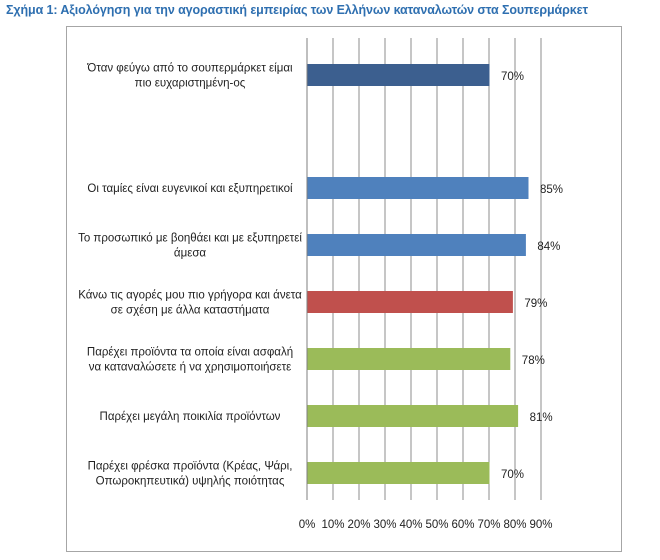  I want to click on value-label: 85%, so click(551, 190).